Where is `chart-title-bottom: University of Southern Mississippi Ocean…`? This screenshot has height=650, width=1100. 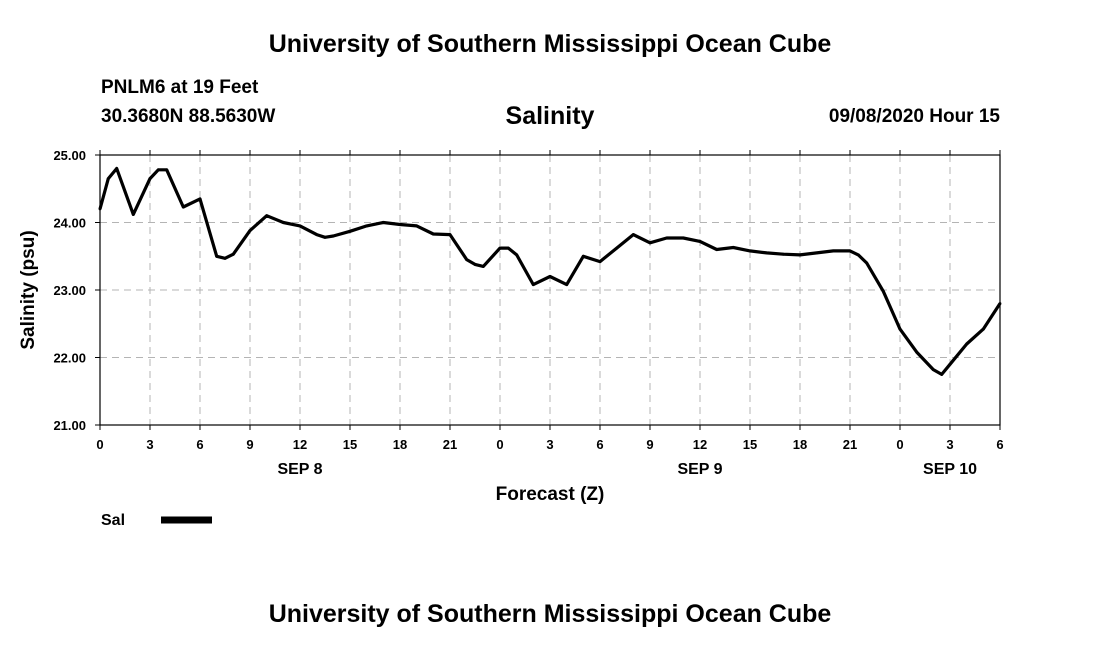
chart-title-bottom: University of Southern Mississippi Ocean… is located at coordinates (550, 614).